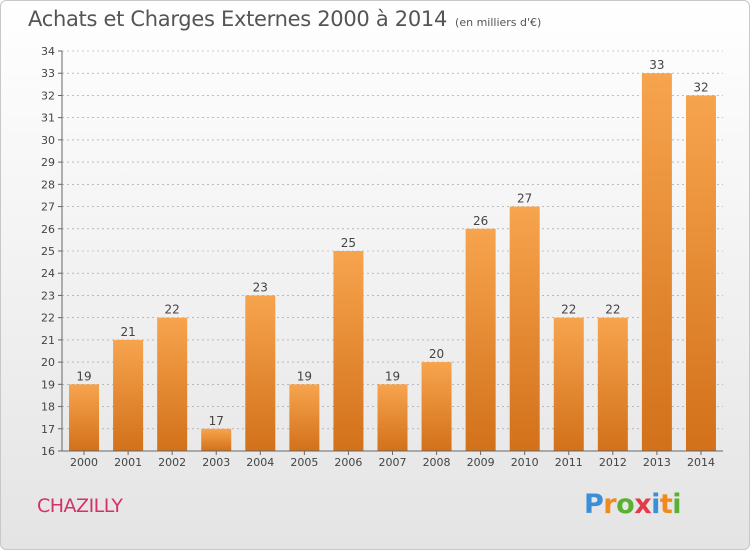 This screenshot has height=550, width=750. What do you see at coordinates (700, 87) in the screenshot?
I see `data-label-2014: 32` at bounding box center [700, 87].